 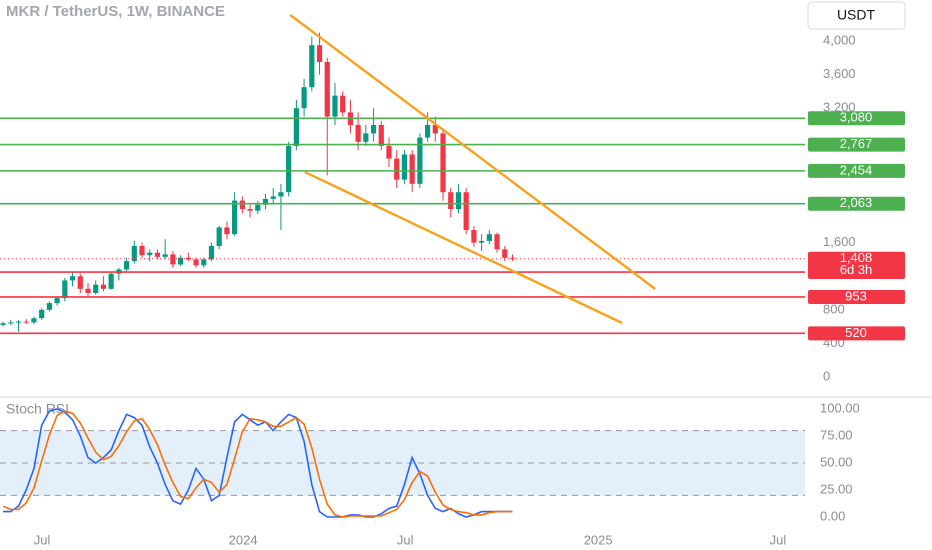 I want to click on y-tick-label: 100.00, so click(x=840, y=407).